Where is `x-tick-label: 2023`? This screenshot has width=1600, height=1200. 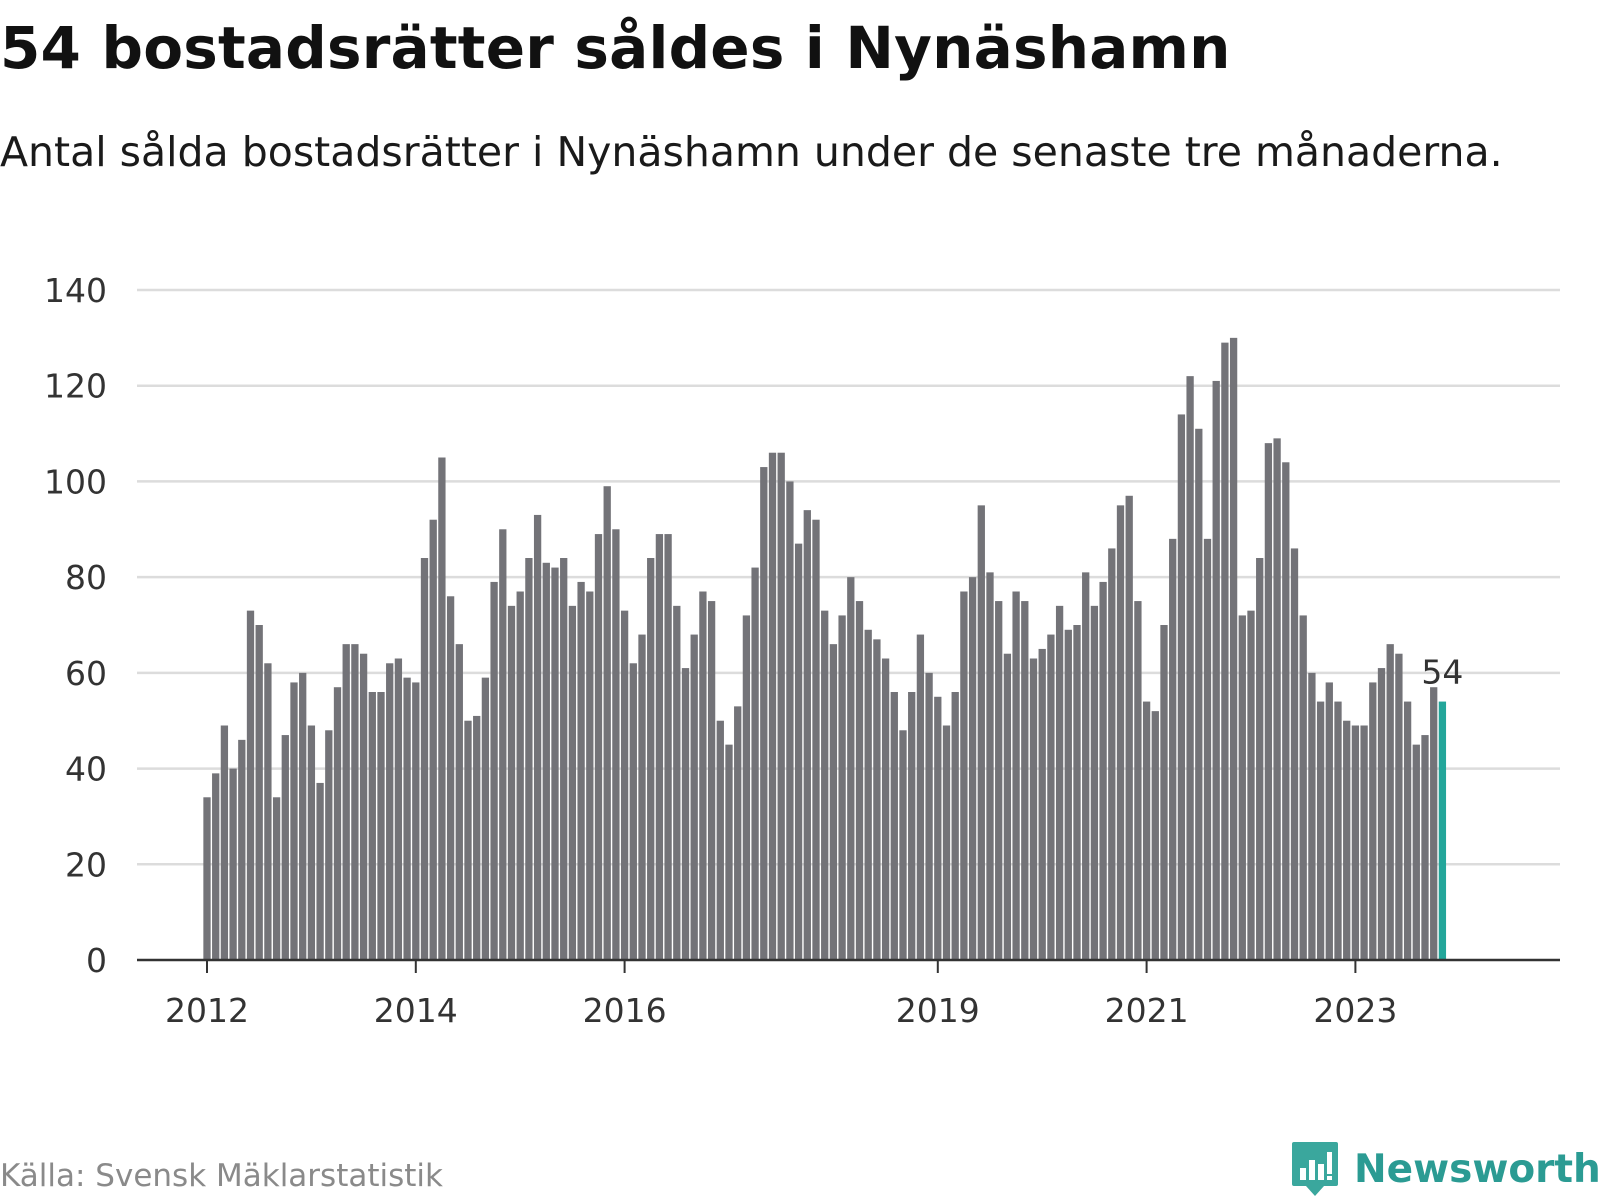 x-tick-label: 2023 is located at coordinates (1355, 1010).